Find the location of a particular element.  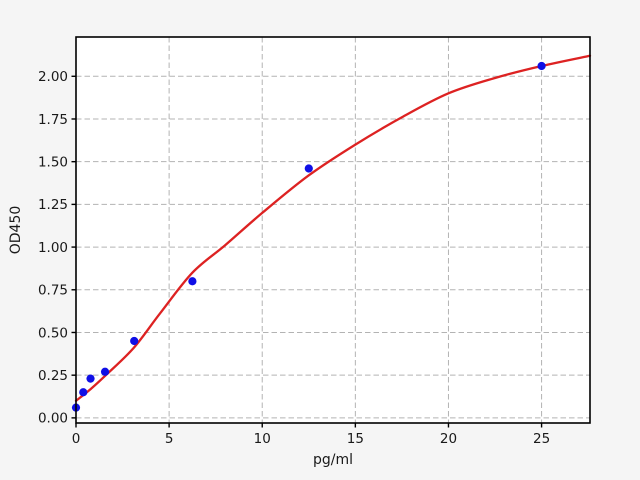

y-tick-label: 0.25 is located at coordinates (53, 376).